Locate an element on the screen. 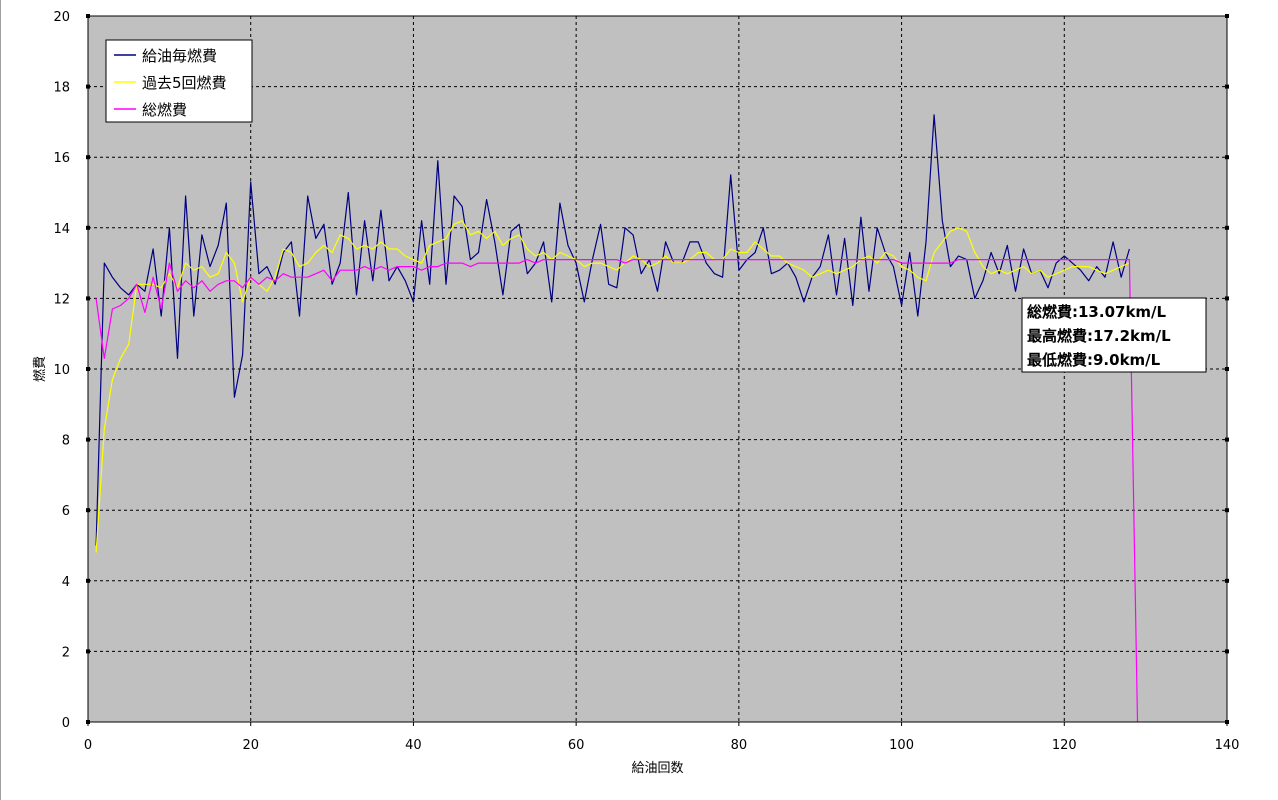 The width and height of the screenshot is (1278, 800). y-tick-label: 10 is located at coordinates (61, 370).